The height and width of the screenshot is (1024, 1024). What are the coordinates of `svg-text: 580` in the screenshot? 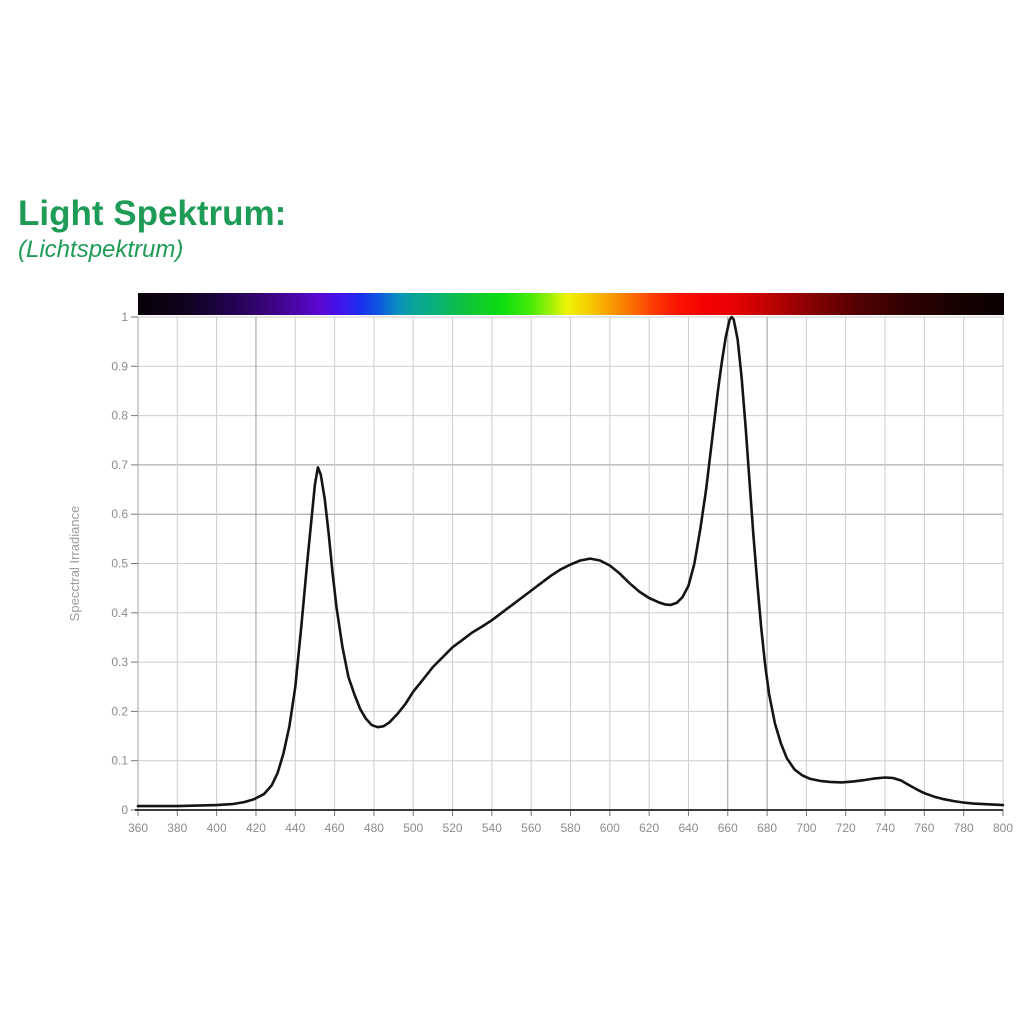 It's located at (570, 828).